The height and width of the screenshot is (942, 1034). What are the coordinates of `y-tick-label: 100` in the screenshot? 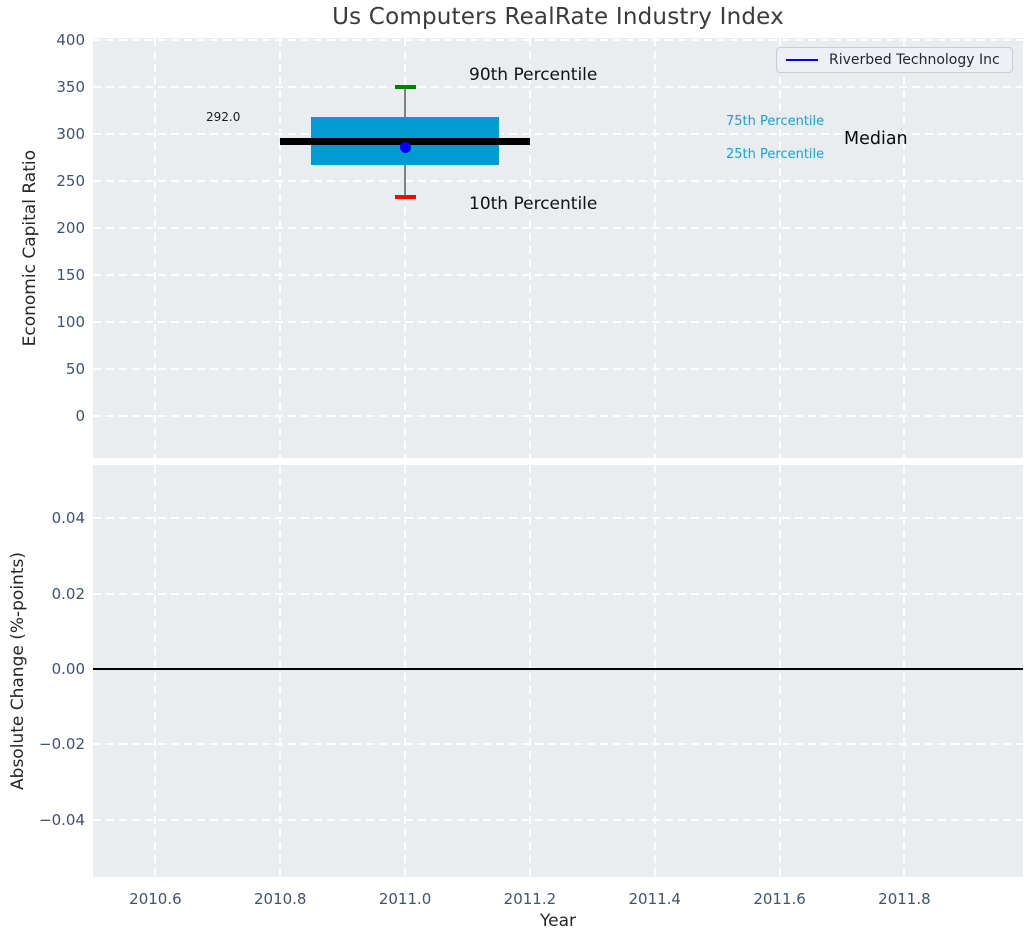 It's located at (70, 321).